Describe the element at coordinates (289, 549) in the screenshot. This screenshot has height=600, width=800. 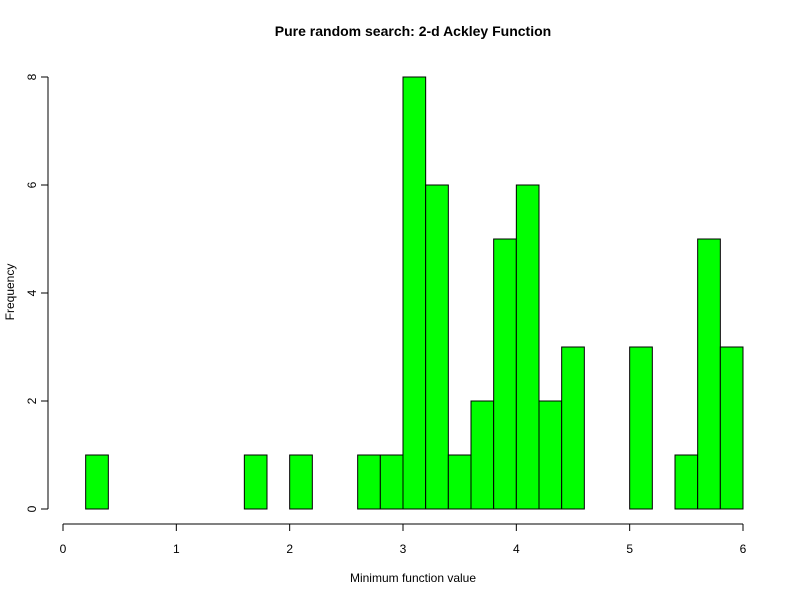
I see `x-tick-label: 2` at that location.